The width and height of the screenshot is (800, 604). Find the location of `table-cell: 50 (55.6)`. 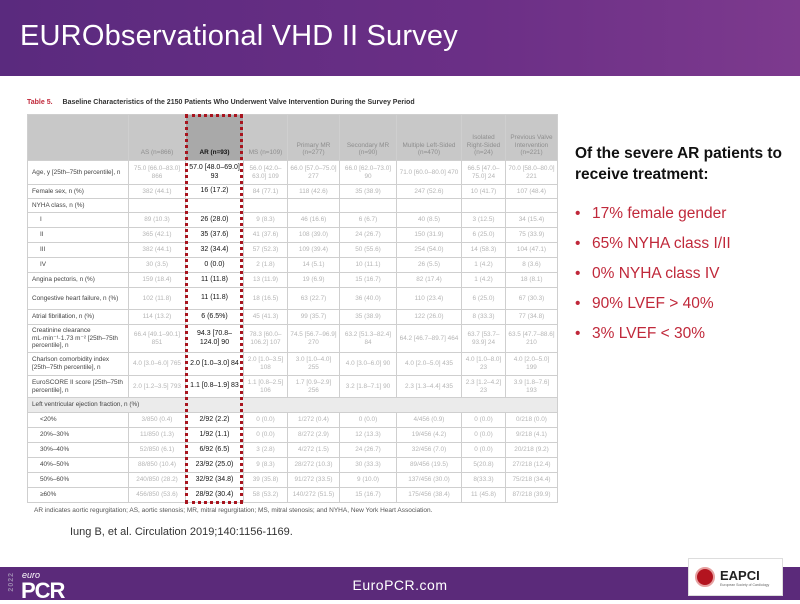

table-cell: 50 (55.6) is located at coordinates (368, 250).